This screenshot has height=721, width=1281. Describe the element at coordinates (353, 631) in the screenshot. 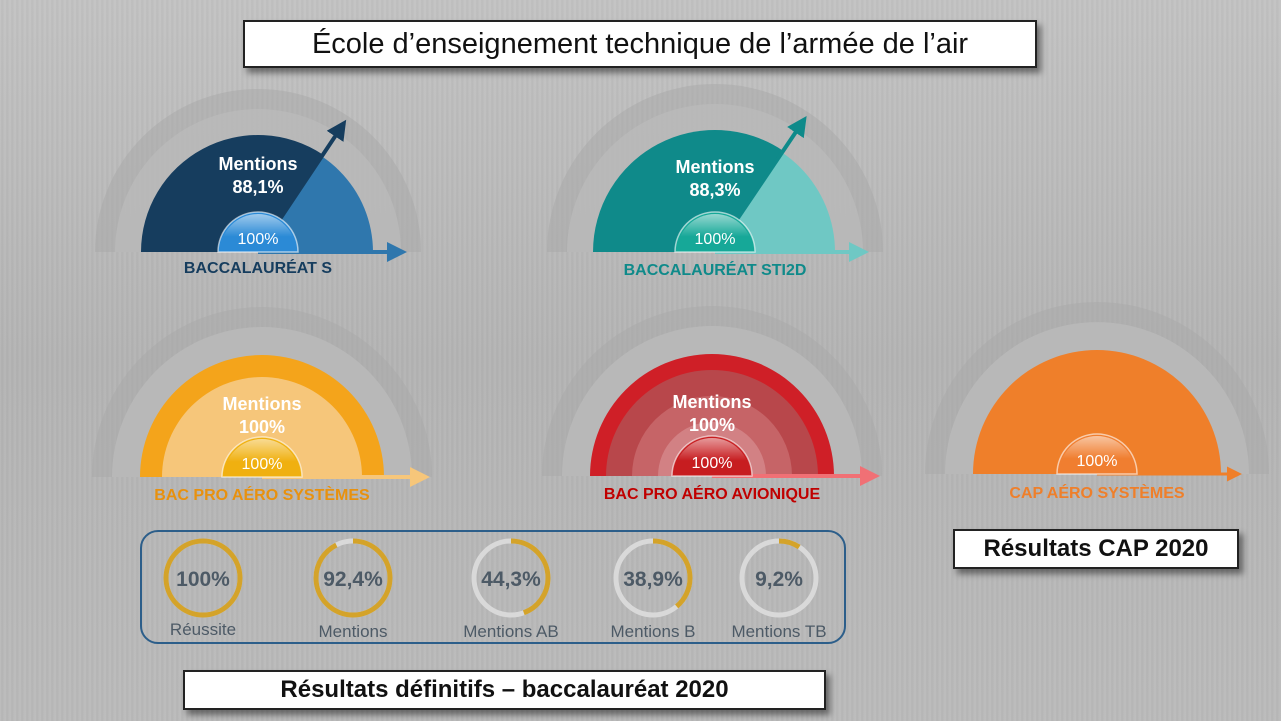

I see `donut-category-label: Mentions` at that location.